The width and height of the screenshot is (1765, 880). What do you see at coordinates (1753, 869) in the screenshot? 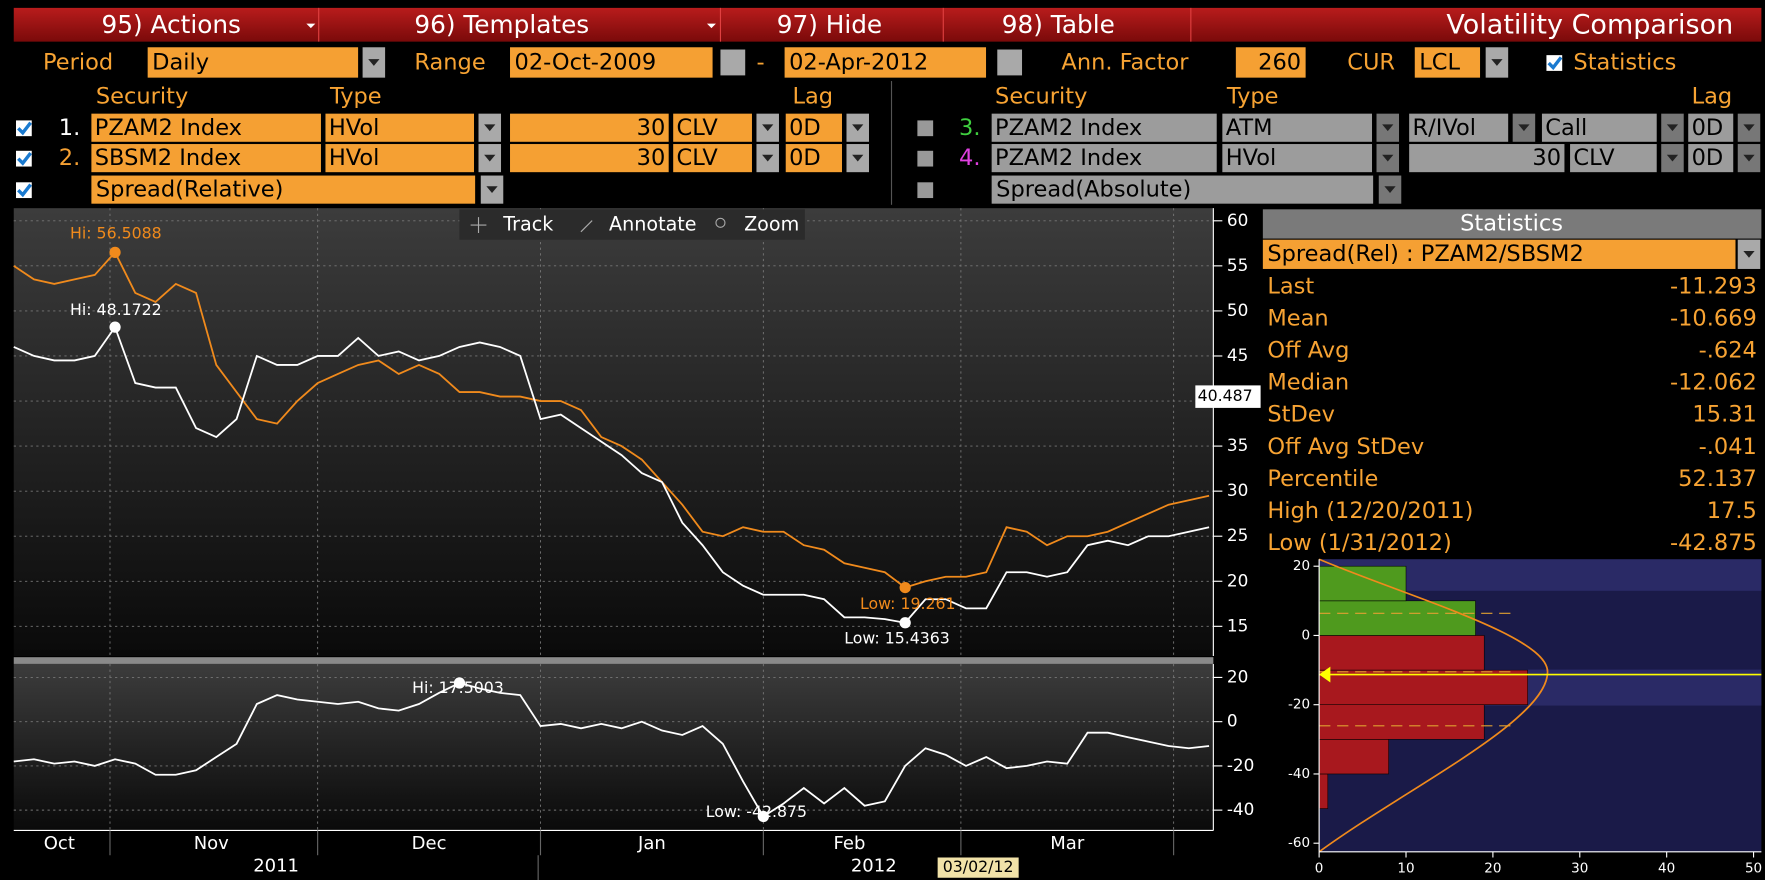
I see `hist-x-tick-label: 50` at bounding box center [1753, 869].